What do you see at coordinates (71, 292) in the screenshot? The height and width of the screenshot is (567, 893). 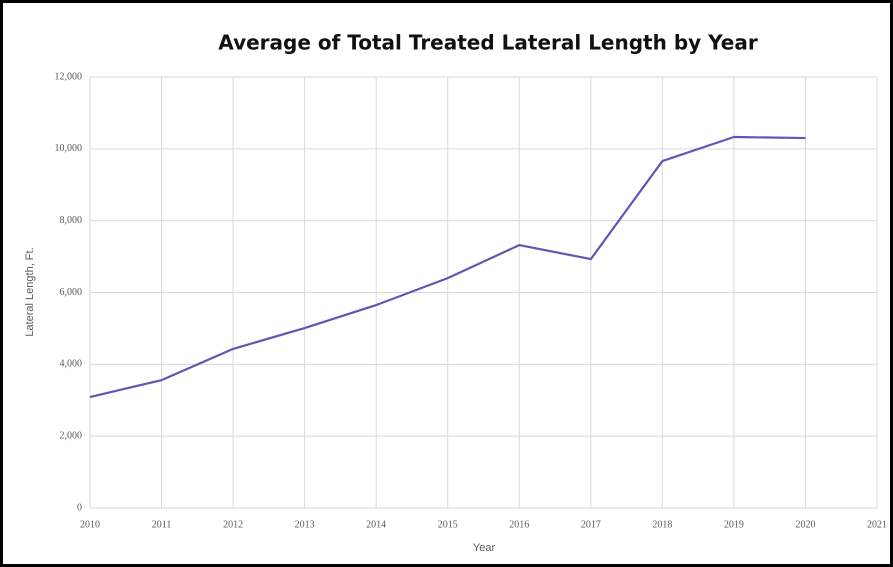 I see `y-tick-label: 6,000` at bounding box center [71, 292].